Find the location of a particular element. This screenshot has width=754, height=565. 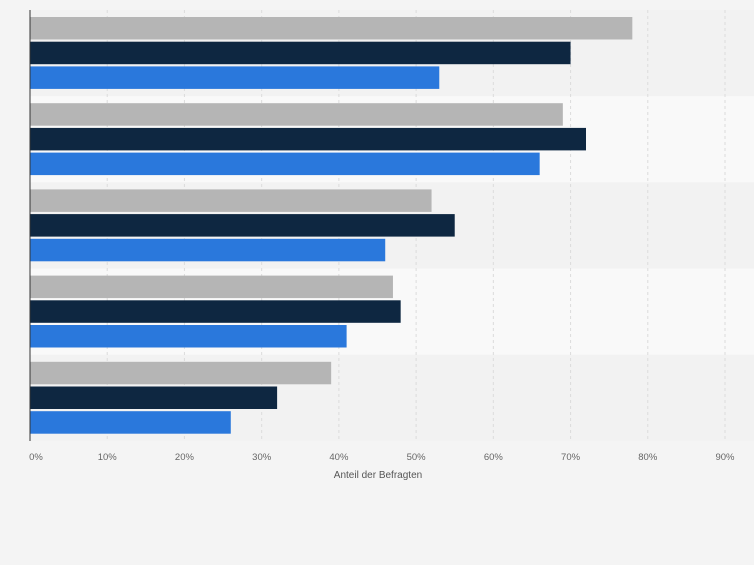

x-tick-label: 90% is located at coordinates (725, 457).